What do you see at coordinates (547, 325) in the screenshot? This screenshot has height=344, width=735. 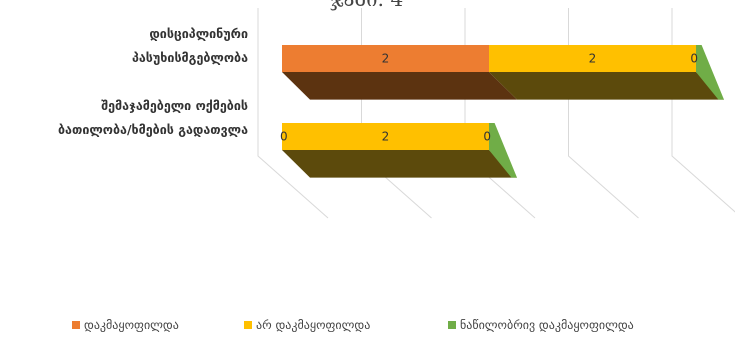 I see `legend-entry: ნაწილობრივ დაკმაყოფილდა` at bounding box center [547, 325].